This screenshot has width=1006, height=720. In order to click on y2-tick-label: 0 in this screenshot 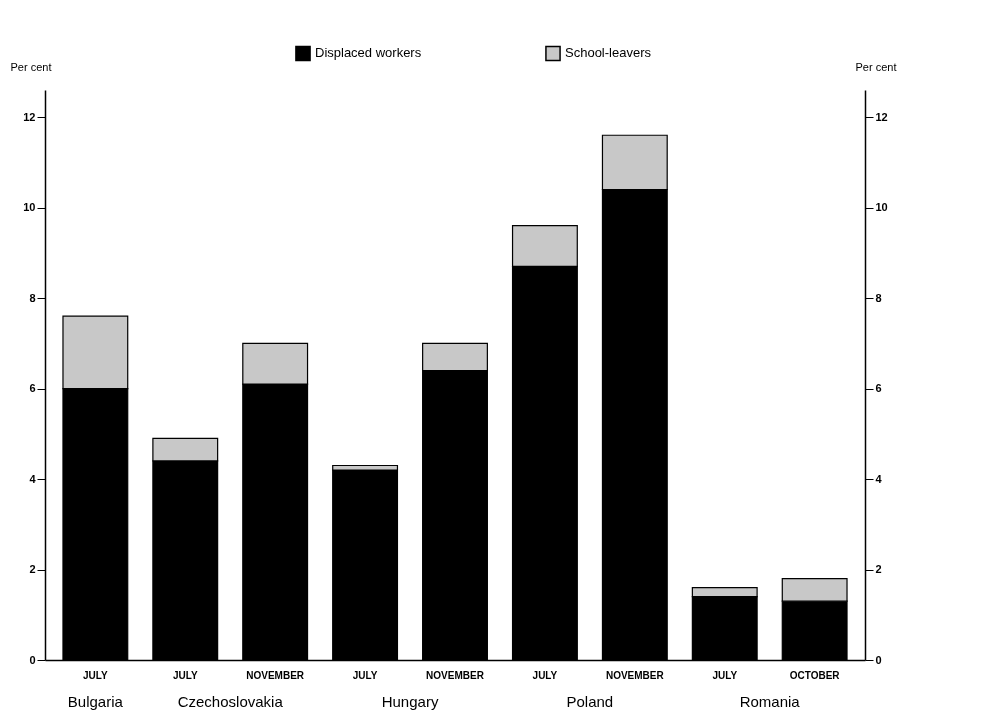, I will do `click(878, 659)`.